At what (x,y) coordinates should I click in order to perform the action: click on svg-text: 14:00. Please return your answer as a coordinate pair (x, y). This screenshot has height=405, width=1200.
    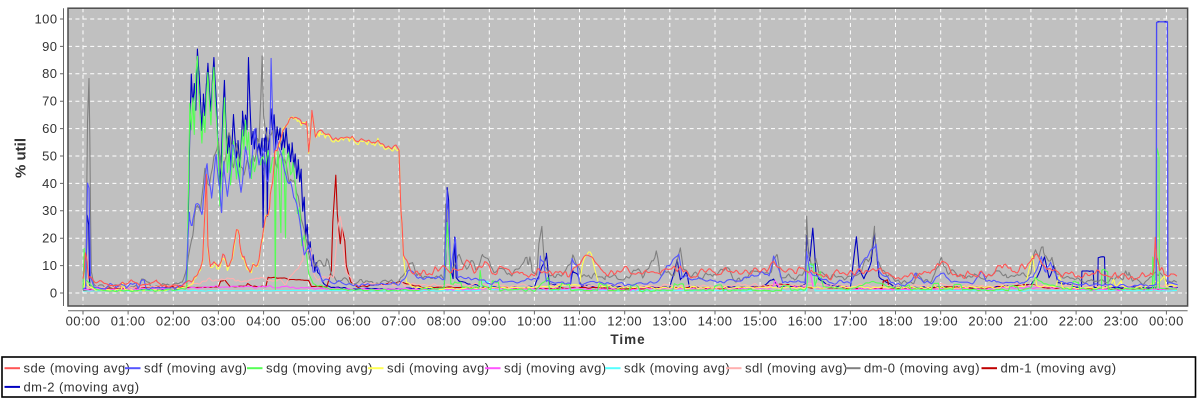
    Looking at the image, I should click on (715, 321).